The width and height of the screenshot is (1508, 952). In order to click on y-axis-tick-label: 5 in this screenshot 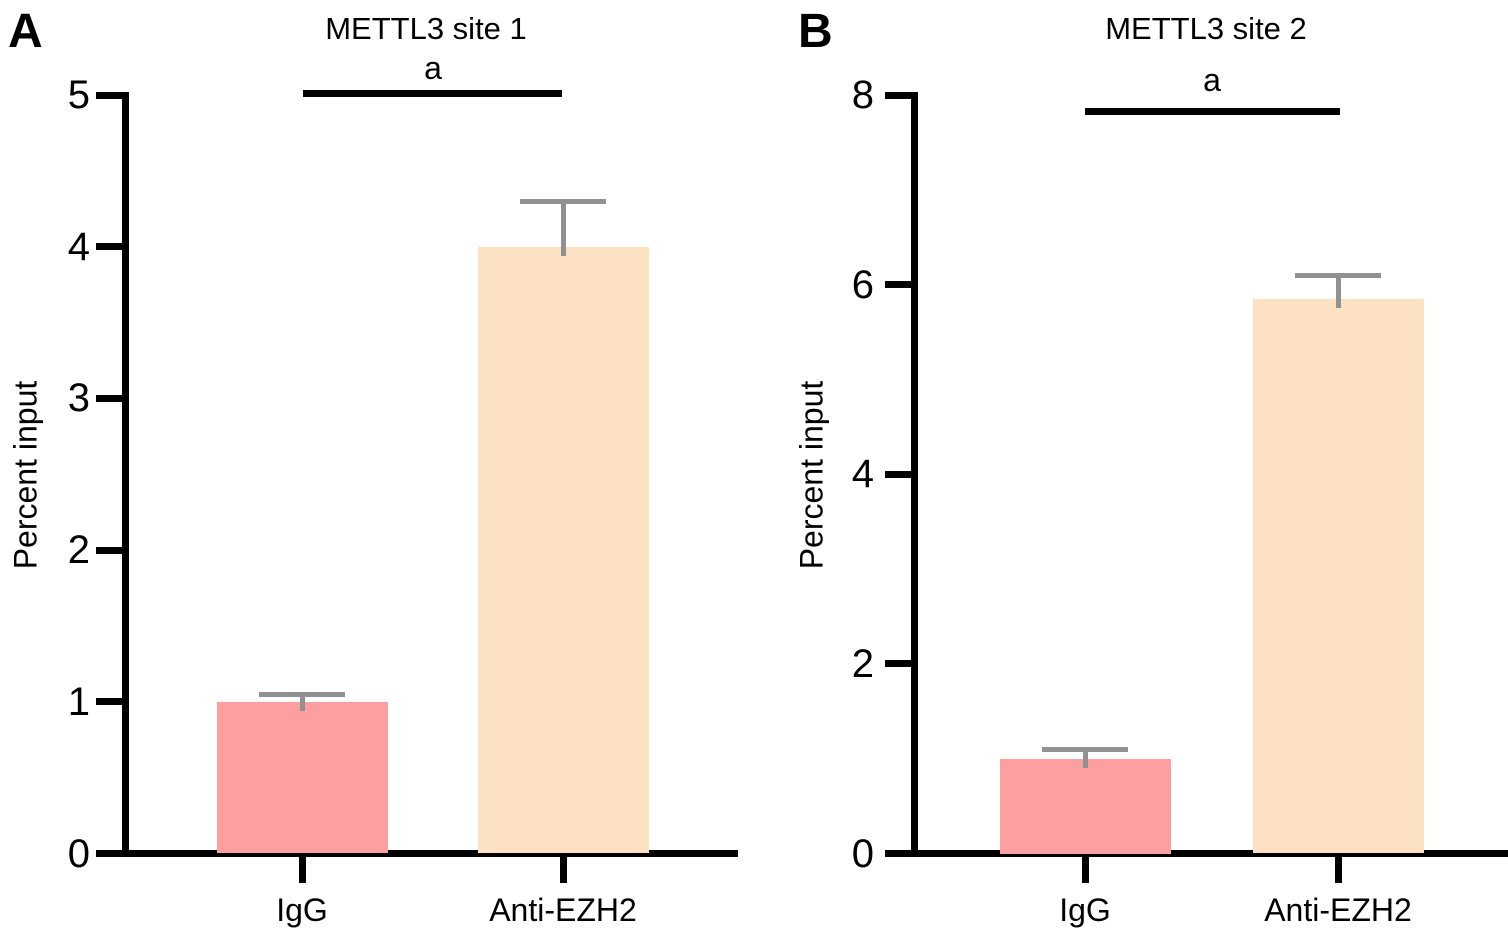, I will do `click(78, 95)`.